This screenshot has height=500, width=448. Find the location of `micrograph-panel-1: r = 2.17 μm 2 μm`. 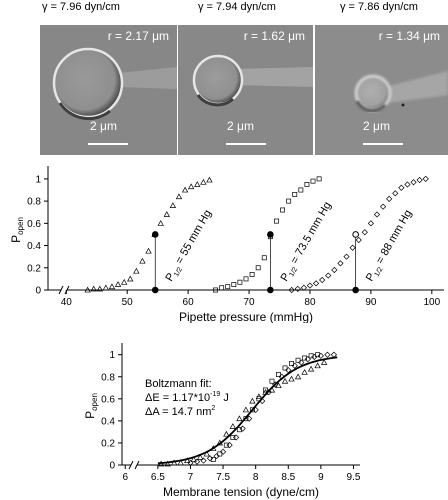

micrograph-panel-1: r = 2.17 μm 2 μm is located at coordinates (108, 90).